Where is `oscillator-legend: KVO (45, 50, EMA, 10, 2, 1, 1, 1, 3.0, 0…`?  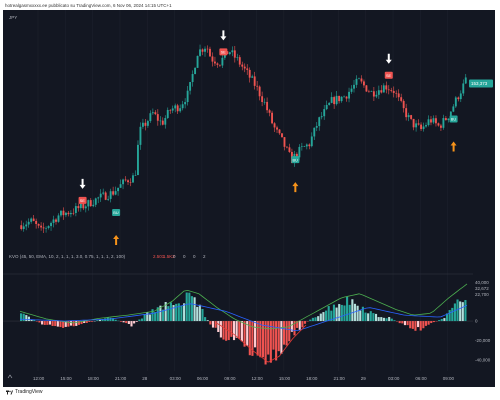
oscillator-legend: KVO (45, 50, EMA, 10, 2, 1, 1, 1, 3.0, 0… is located at coordinates (67, 256).